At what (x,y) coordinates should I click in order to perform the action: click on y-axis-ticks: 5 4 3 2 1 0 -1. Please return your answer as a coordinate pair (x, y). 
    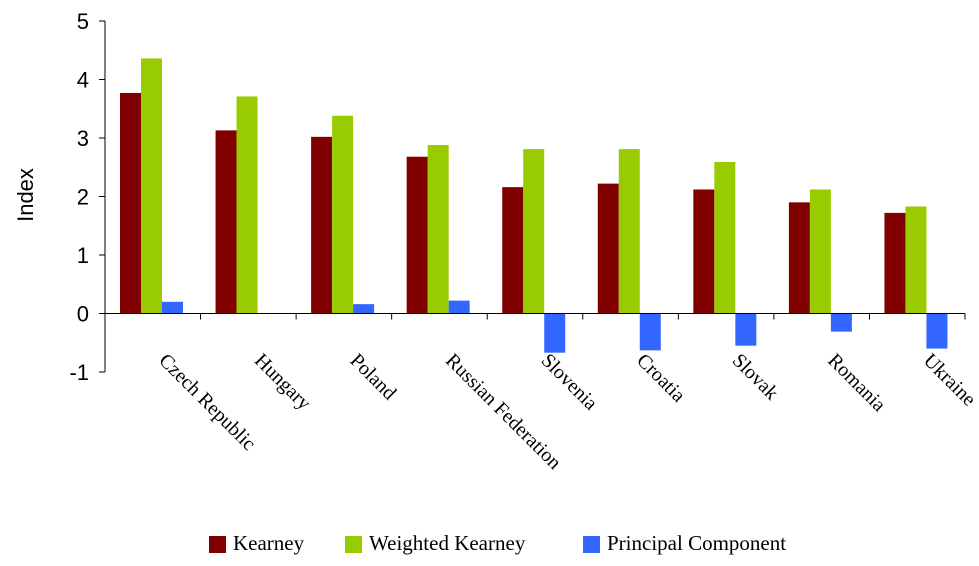
    Looking at the image, I should click on (87, 197).